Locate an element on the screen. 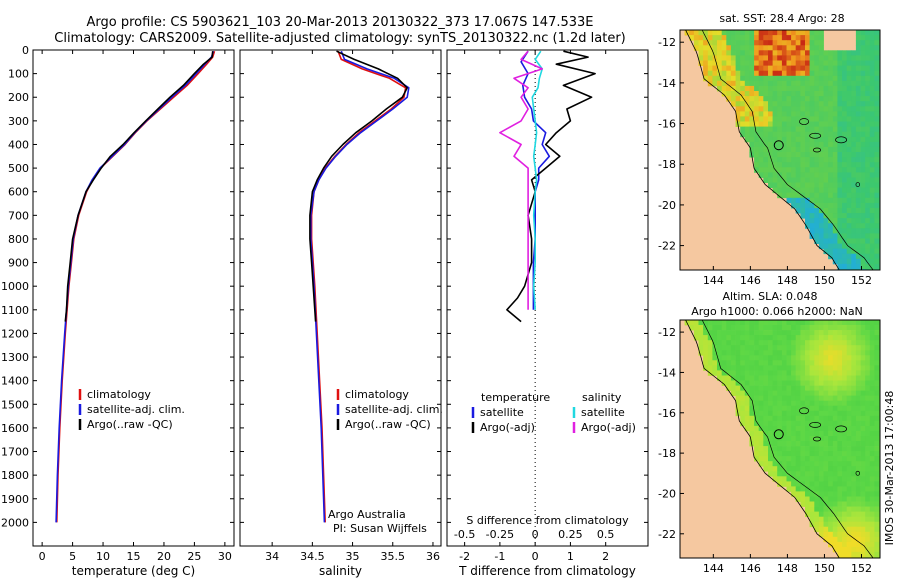  depth-tick-label: 900 is located at coordinates (18, 263).